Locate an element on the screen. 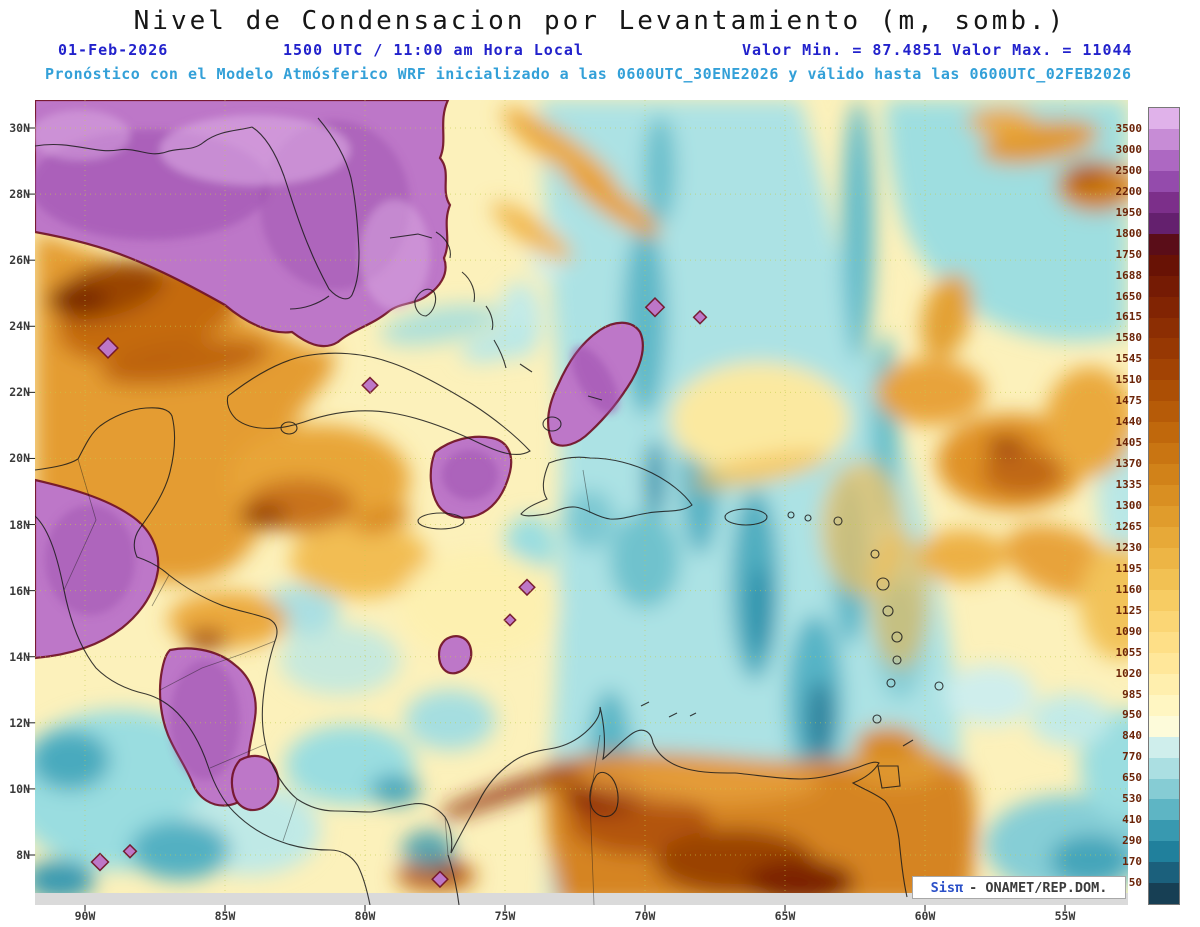 The height and width of the screenshot is (927, 1200). coastline-lesser-antilles is located at coordinates (865, 617).